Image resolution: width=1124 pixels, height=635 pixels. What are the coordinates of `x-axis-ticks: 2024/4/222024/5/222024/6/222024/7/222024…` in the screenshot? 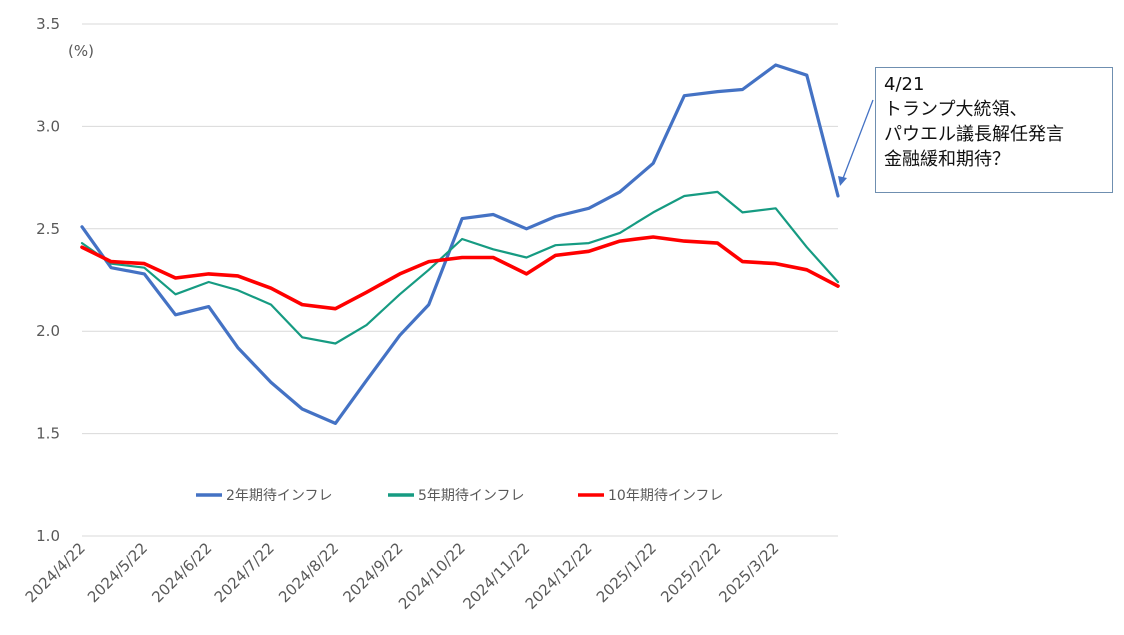 It's located at (402, 576).